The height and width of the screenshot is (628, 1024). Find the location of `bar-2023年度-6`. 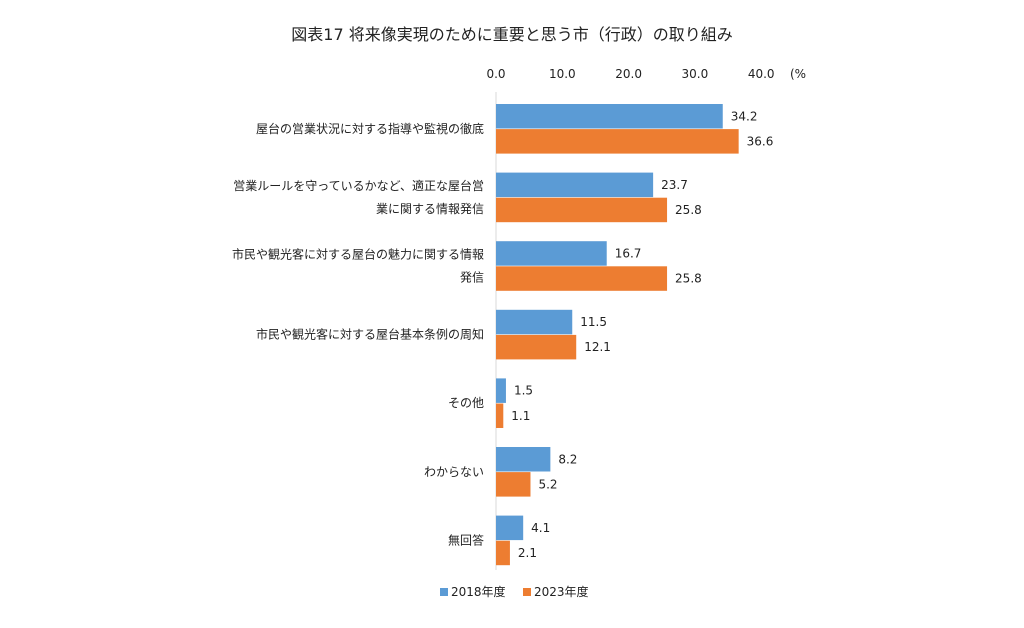

bar-2023年度-6 is located at coordinates (503, 553).